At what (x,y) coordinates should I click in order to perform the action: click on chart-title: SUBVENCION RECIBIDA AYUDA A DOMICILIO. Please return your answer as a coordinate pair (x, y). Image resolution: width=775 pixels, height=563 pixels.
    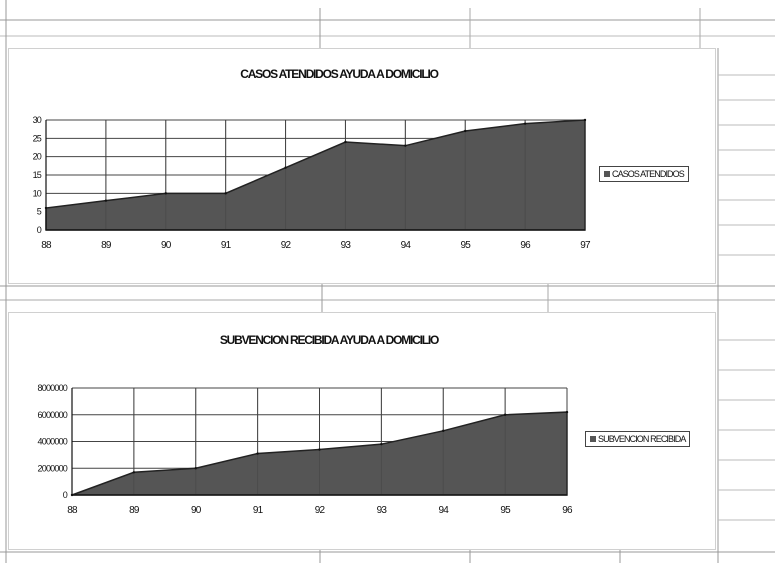
    Looking at the image, I should click on (329, 340).